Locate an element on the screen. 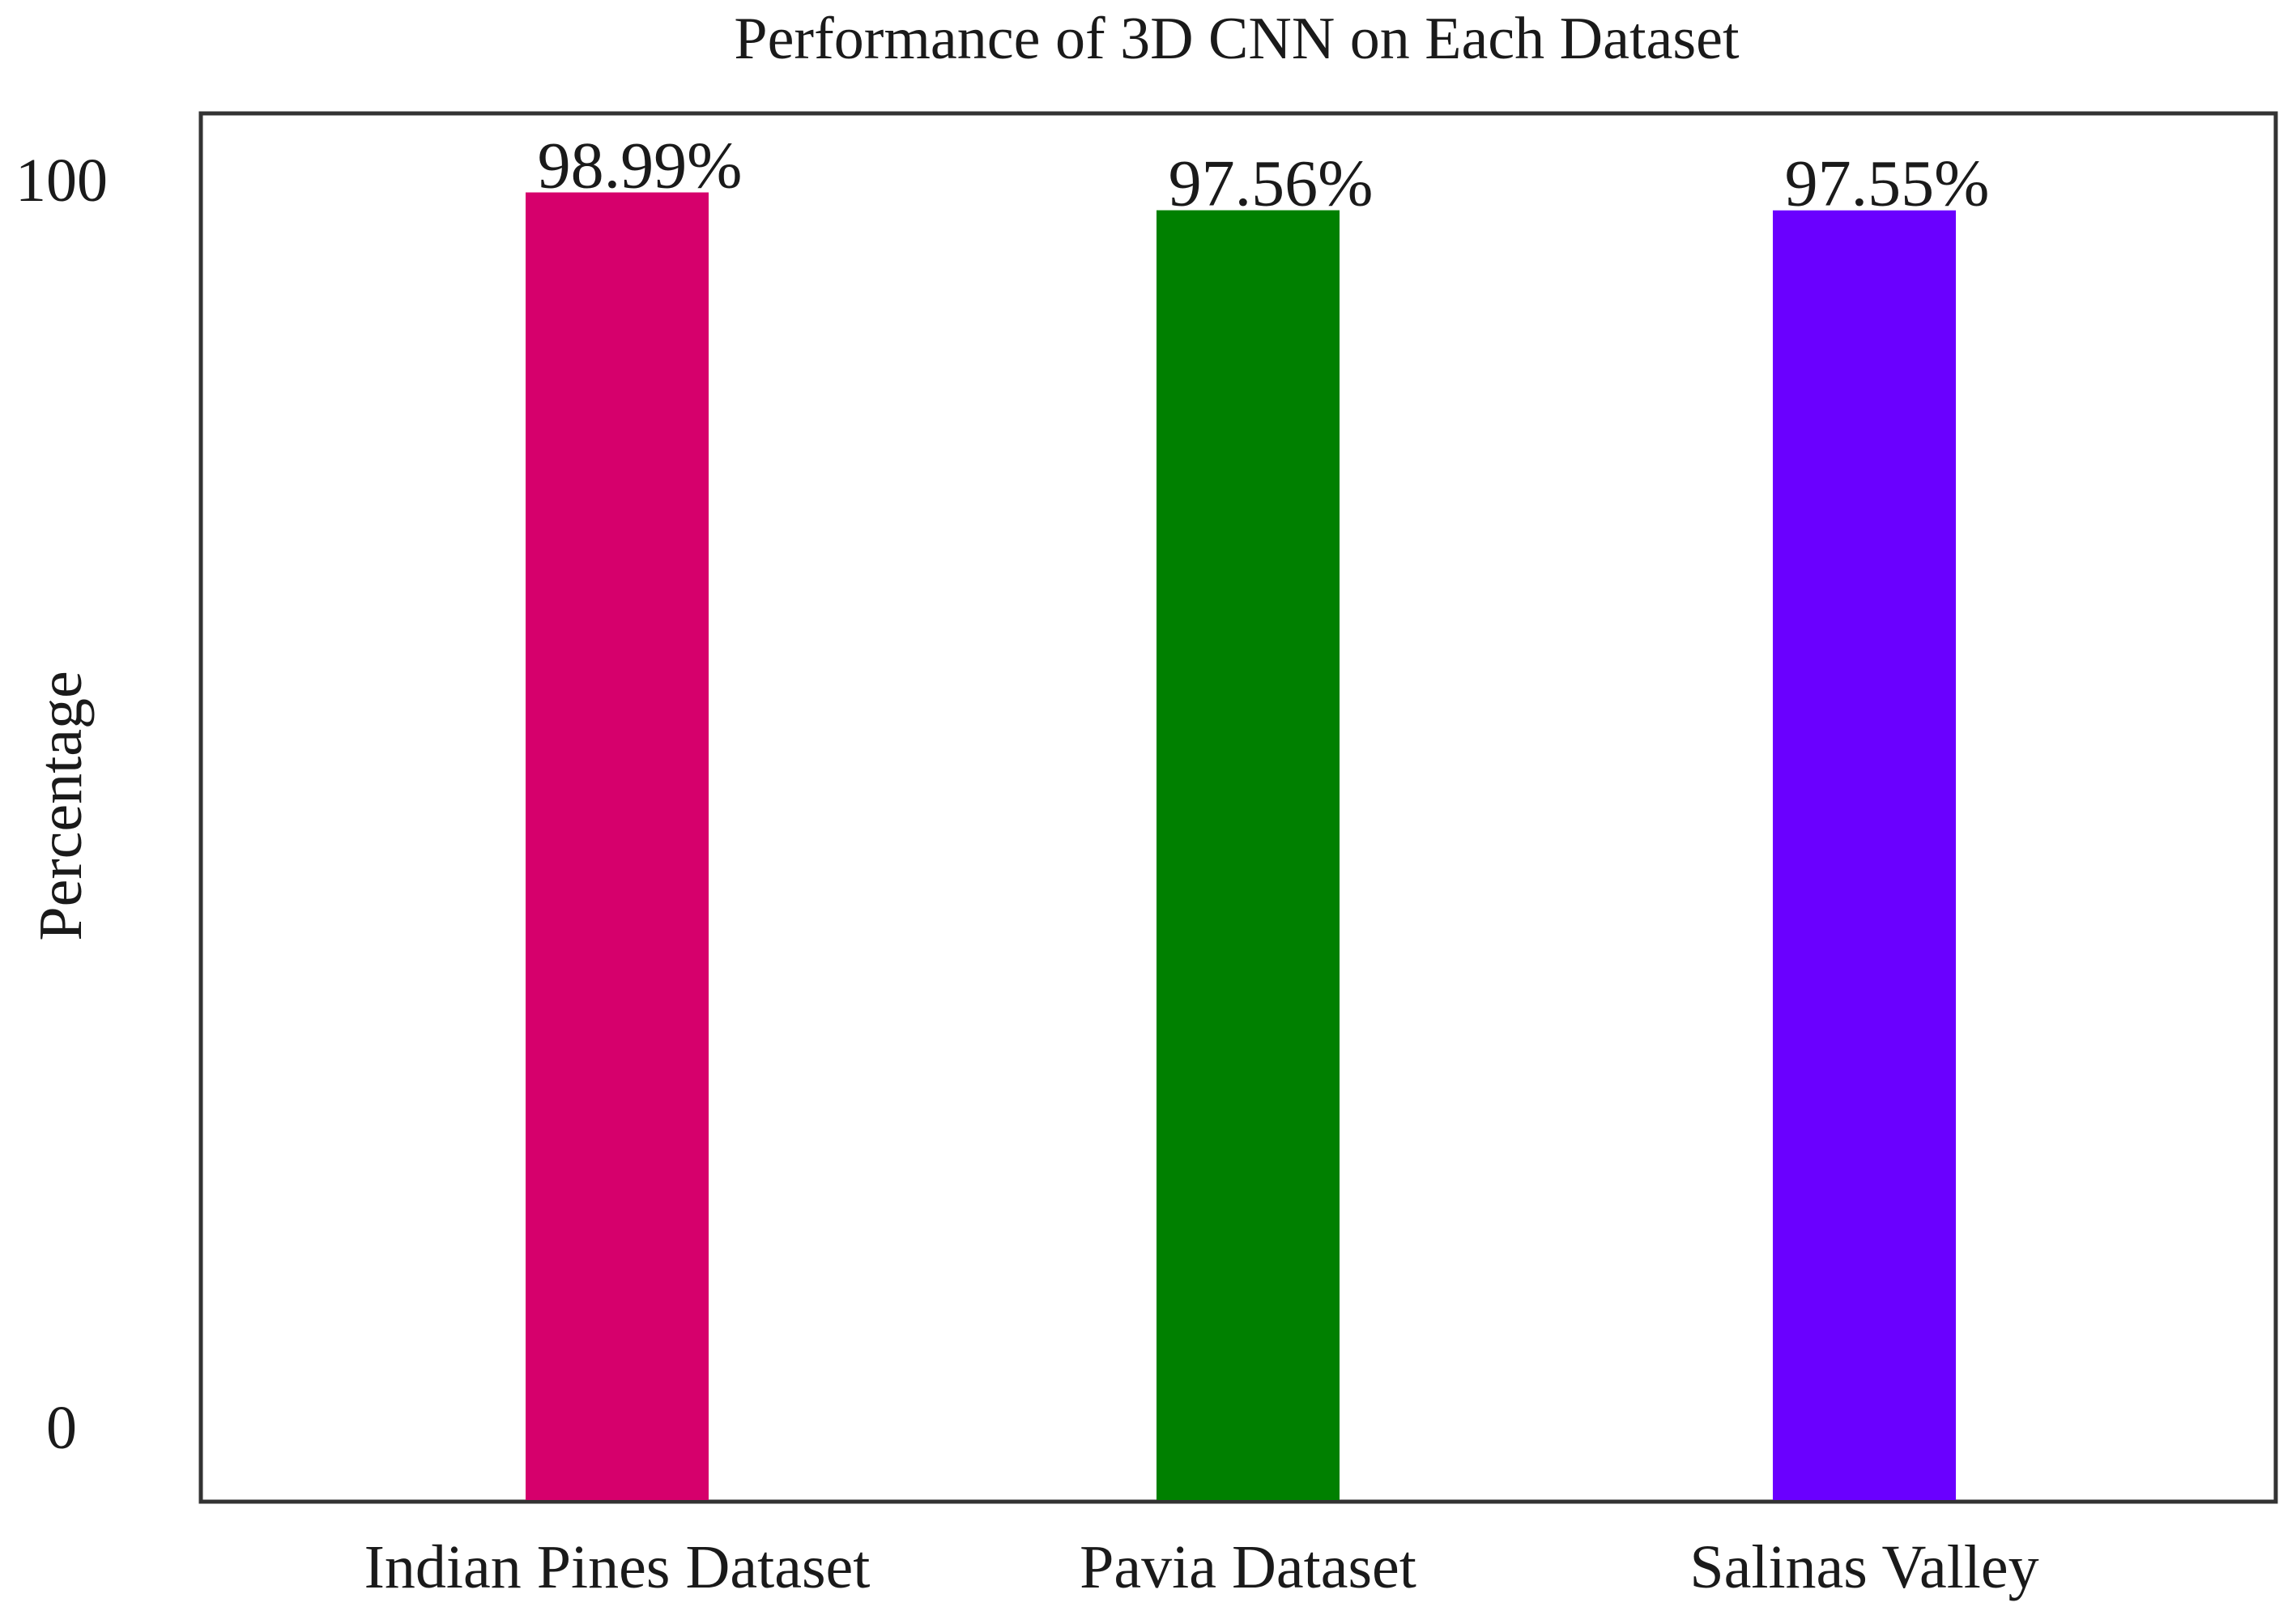  data-labels-group: 98.99% 97.56% 97.55% is located at coordinates (1264, 174).